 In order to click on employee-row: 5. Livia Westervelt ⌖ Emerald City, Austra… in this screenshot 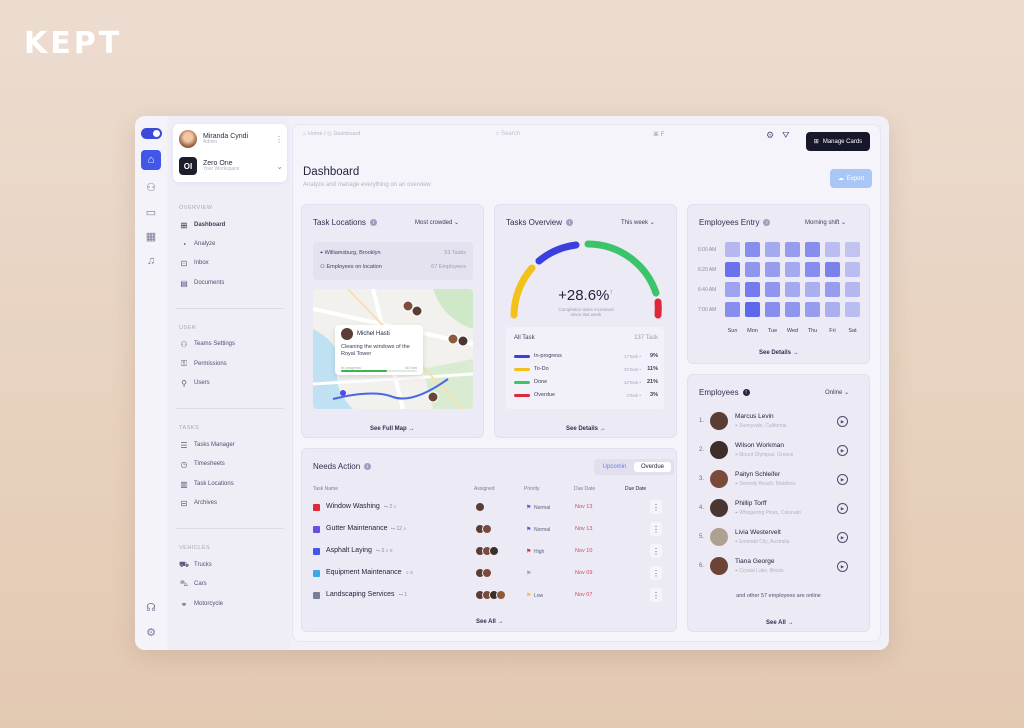, I will do `click(779, 538)`.